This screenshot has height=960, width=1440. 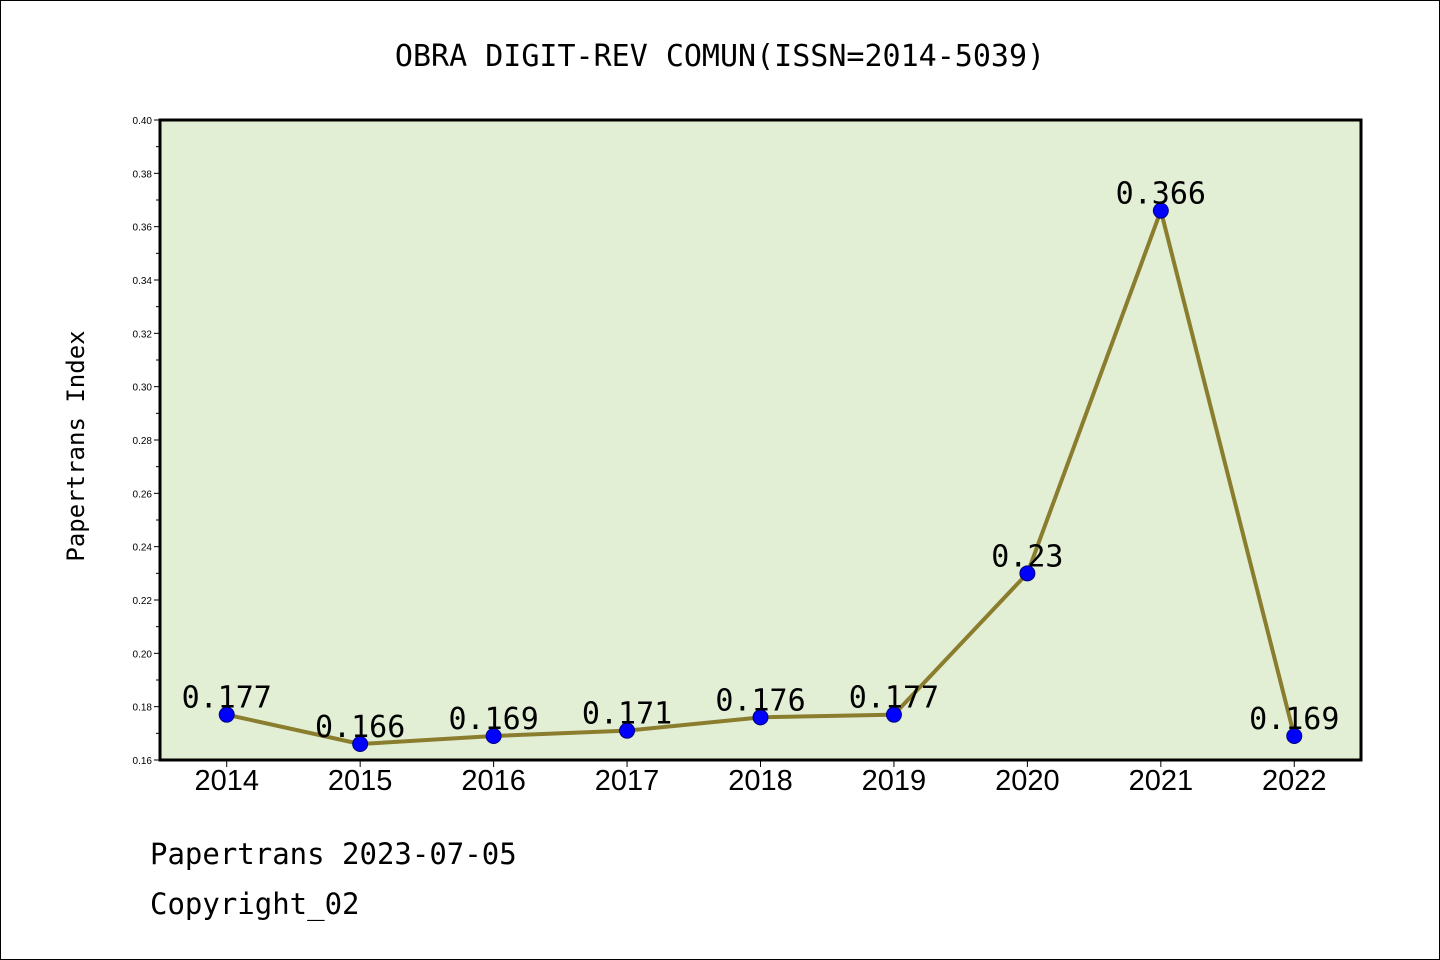 What do you see at coordinates (760, 781) in the screenshot?
I see `x-tick-label: 2018` at bounding box center [760, 781].